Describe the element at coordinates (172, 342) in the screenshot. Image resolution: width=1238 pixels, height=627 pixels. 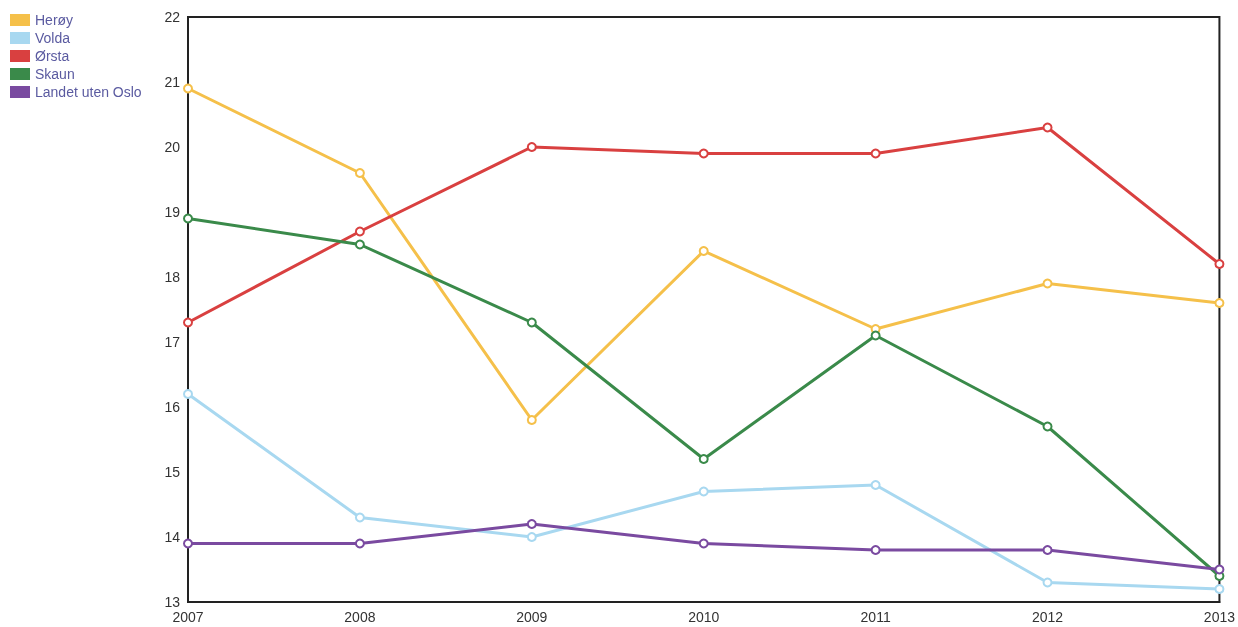
I see `y-tick-label: 17` at that location.